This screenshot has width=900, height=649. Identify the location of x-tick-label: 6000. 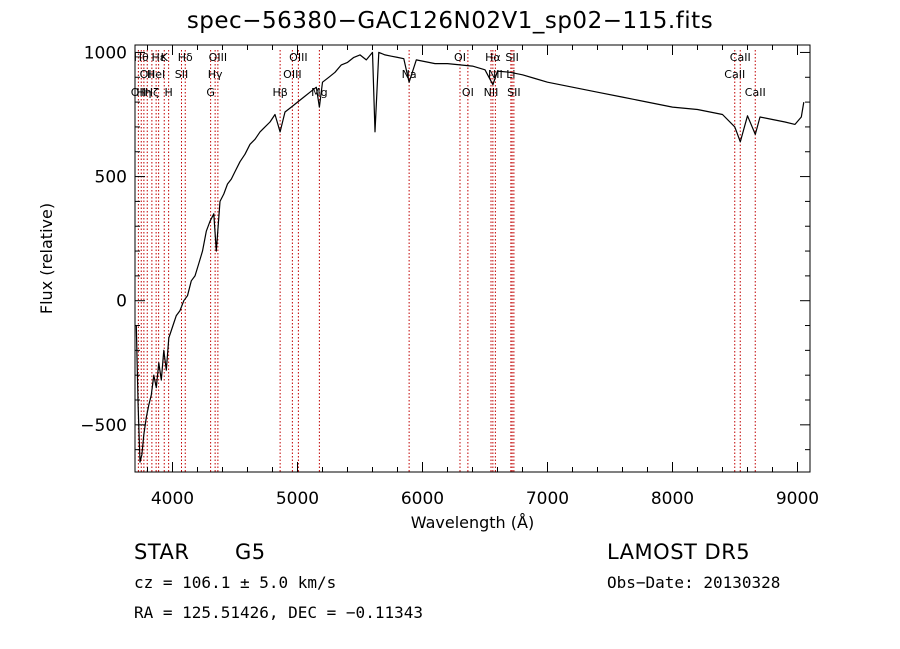
(422, 499).